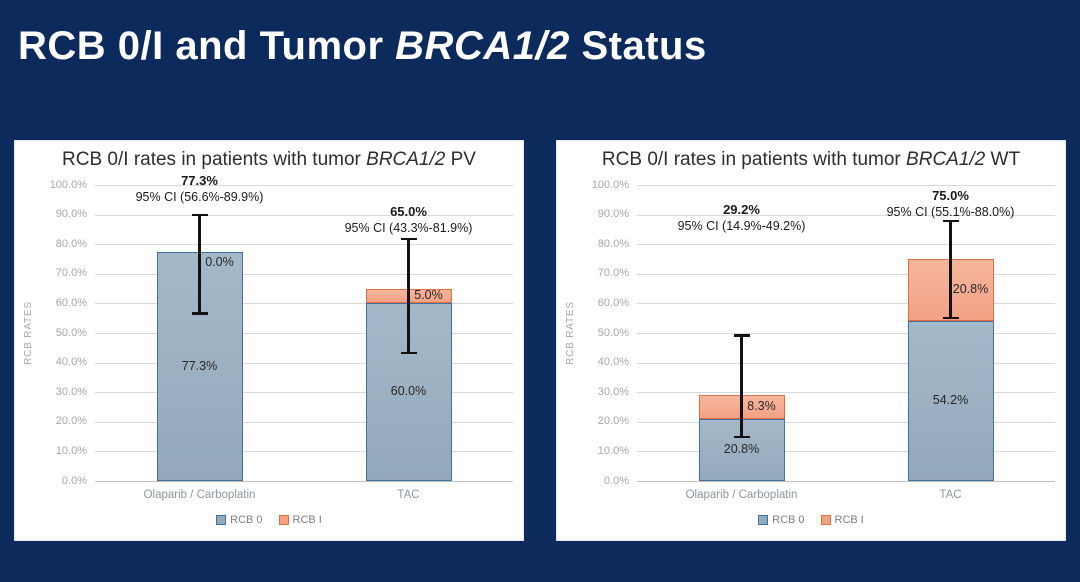 The height and width of the screenshot is (582, 1080). Describe the element at coordinates (460, 159) in the screenshot. I see `chart-title-suffix: PV` at that location.